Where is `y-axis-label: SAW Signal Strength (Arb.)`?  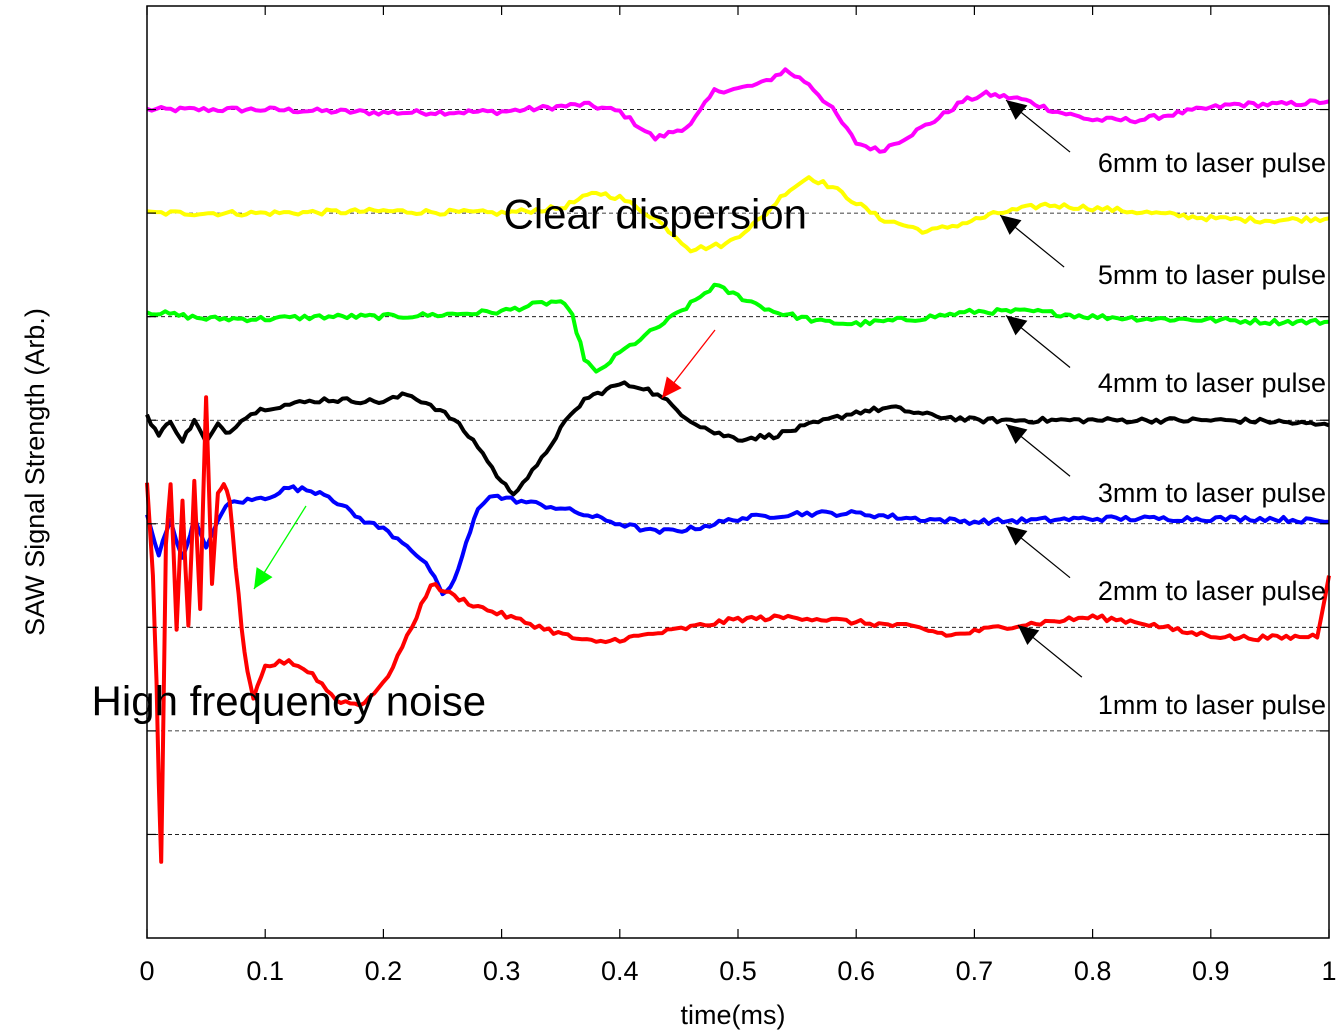
y-axis-label: SAW Signal Strength (Arb.) is located at coordinates (35, 472).